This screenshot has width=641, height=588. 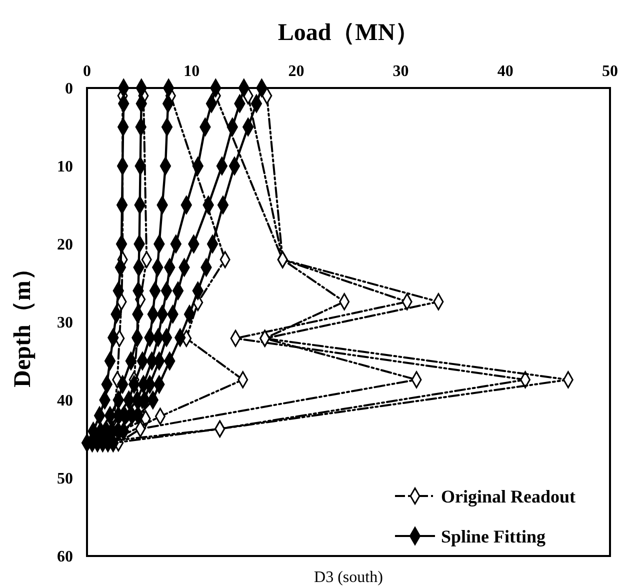 What do you see at coordinates (296, 71) in the screenshot?
I see `x-tick-label: 20` at bounding box center [296, 71].